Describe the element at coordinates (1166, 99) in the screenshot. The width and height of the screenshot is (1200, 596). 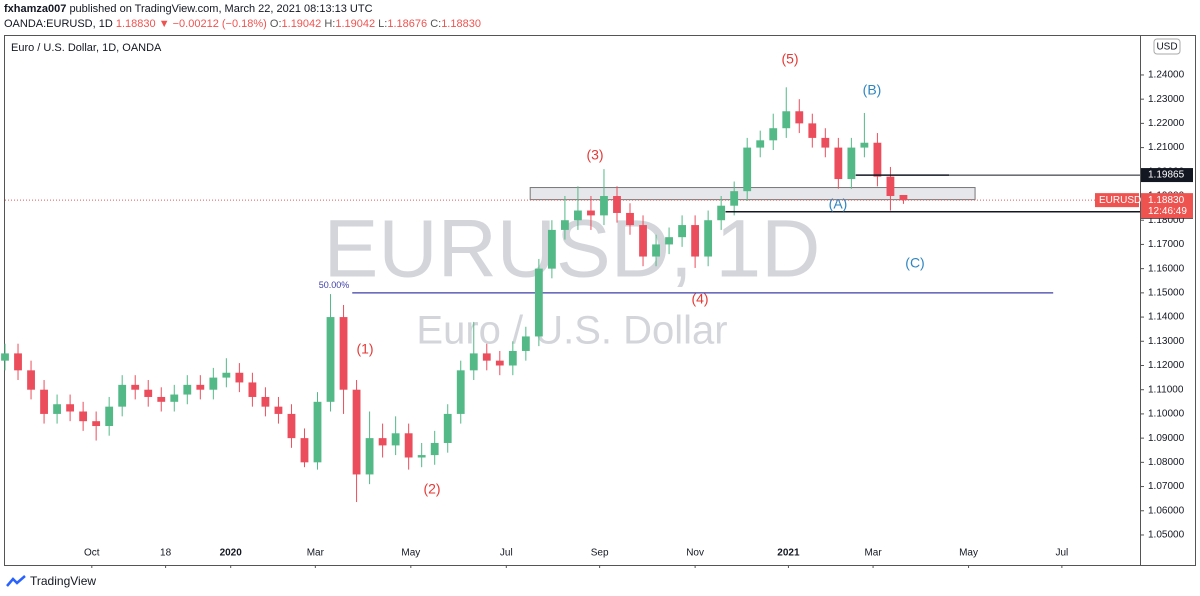
I see `y-tick-label: 1.23000` at that location.